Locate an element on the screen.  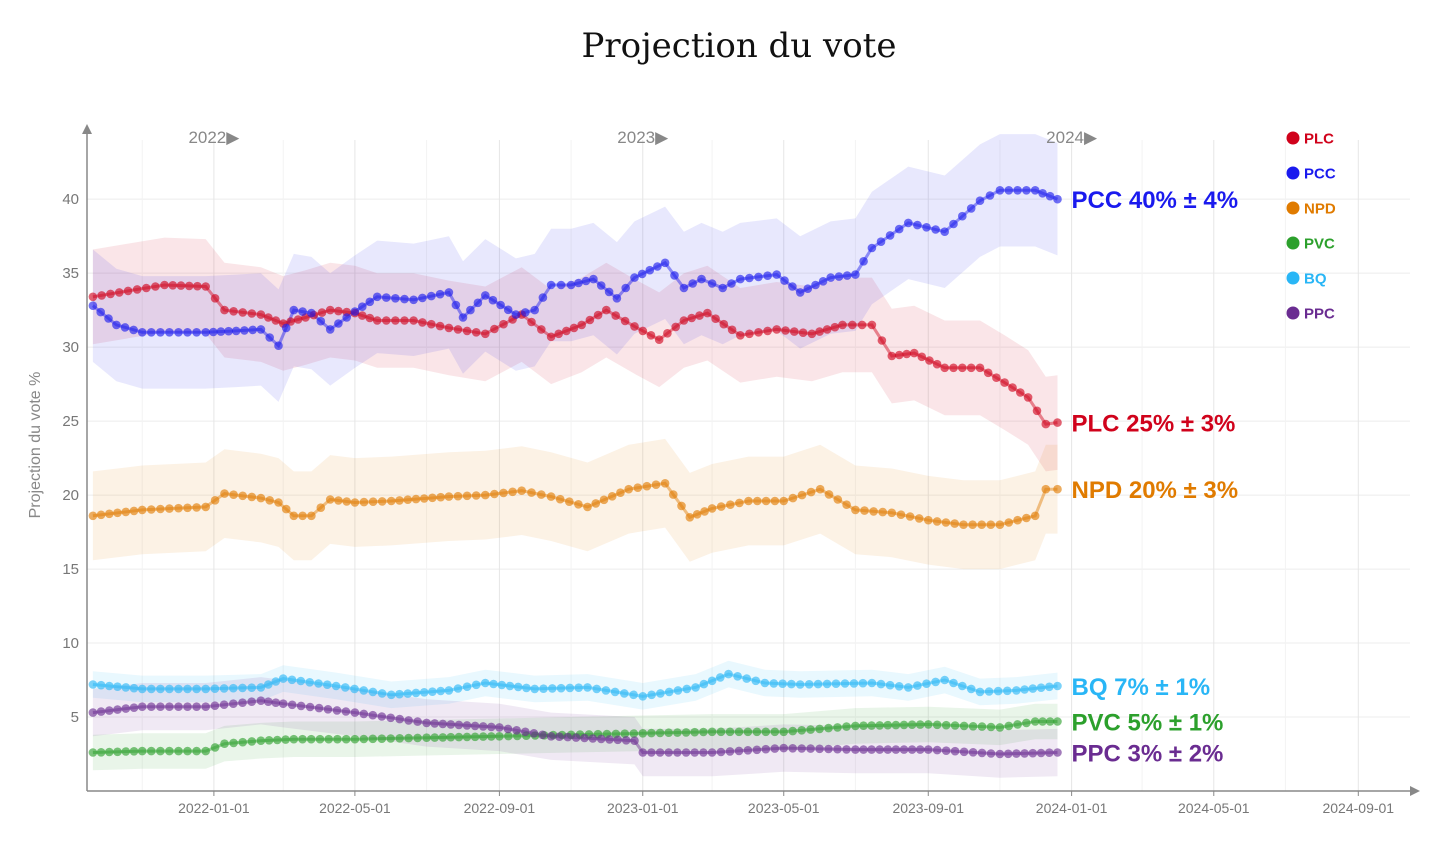
legend-marker-ppc is located at coordinates (1293, 313).